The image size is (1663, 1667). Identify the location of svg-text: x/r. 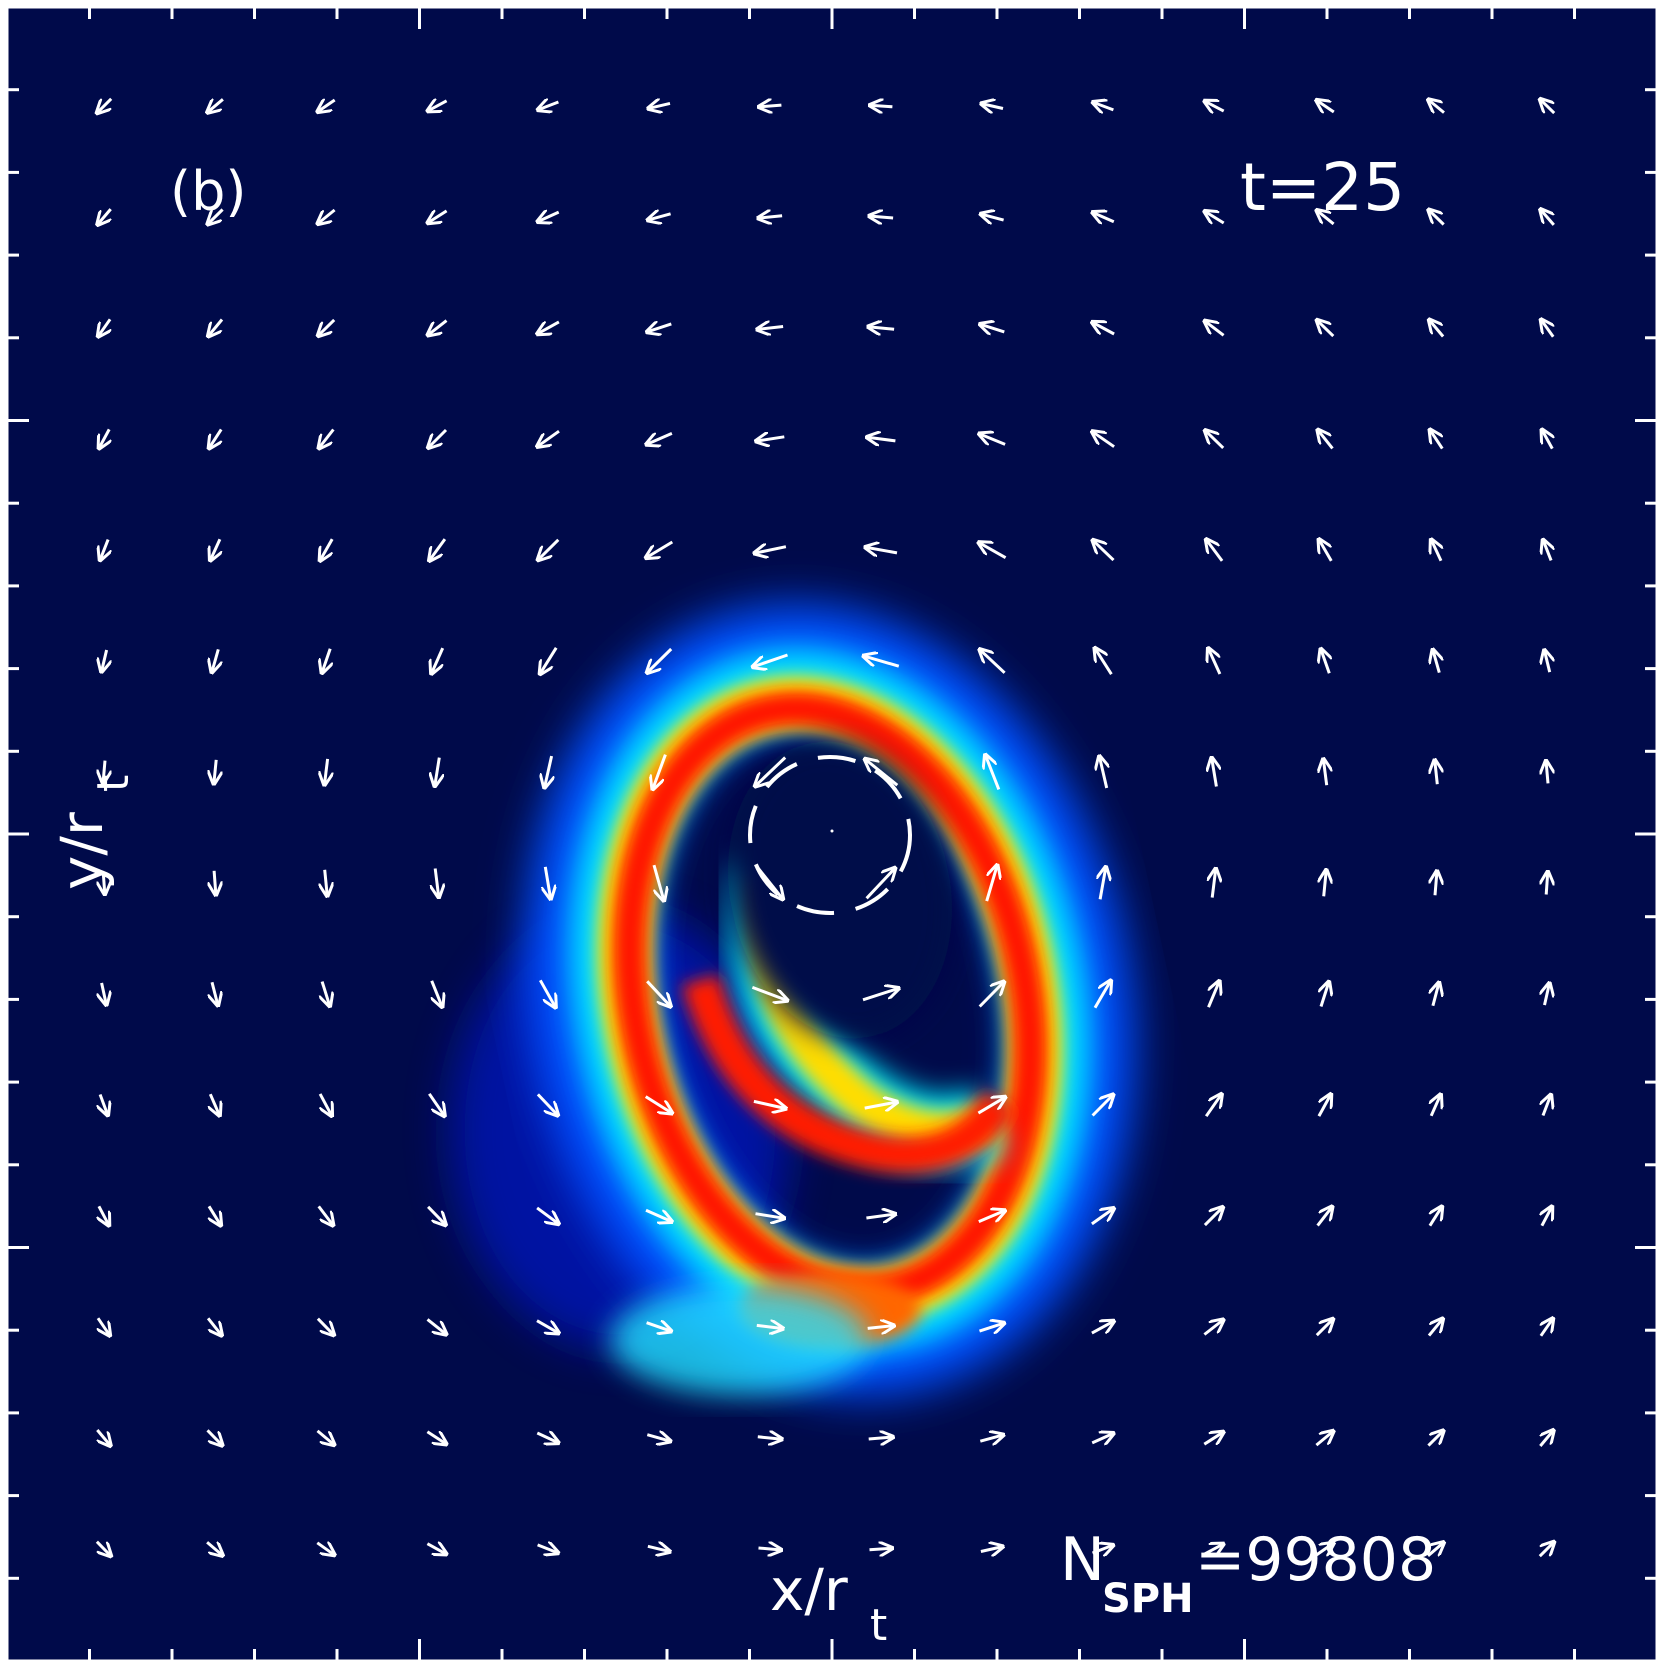
(809, 1590).